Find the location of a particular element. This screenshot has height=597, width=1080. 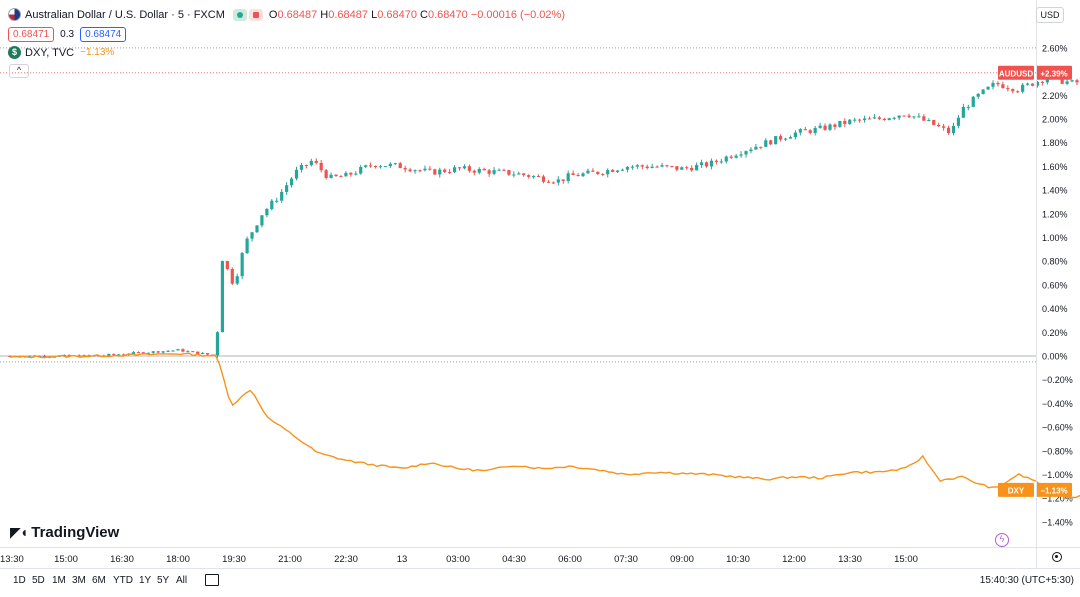

sell-price-button: 0.68471 is located at coordinates (31, 34).